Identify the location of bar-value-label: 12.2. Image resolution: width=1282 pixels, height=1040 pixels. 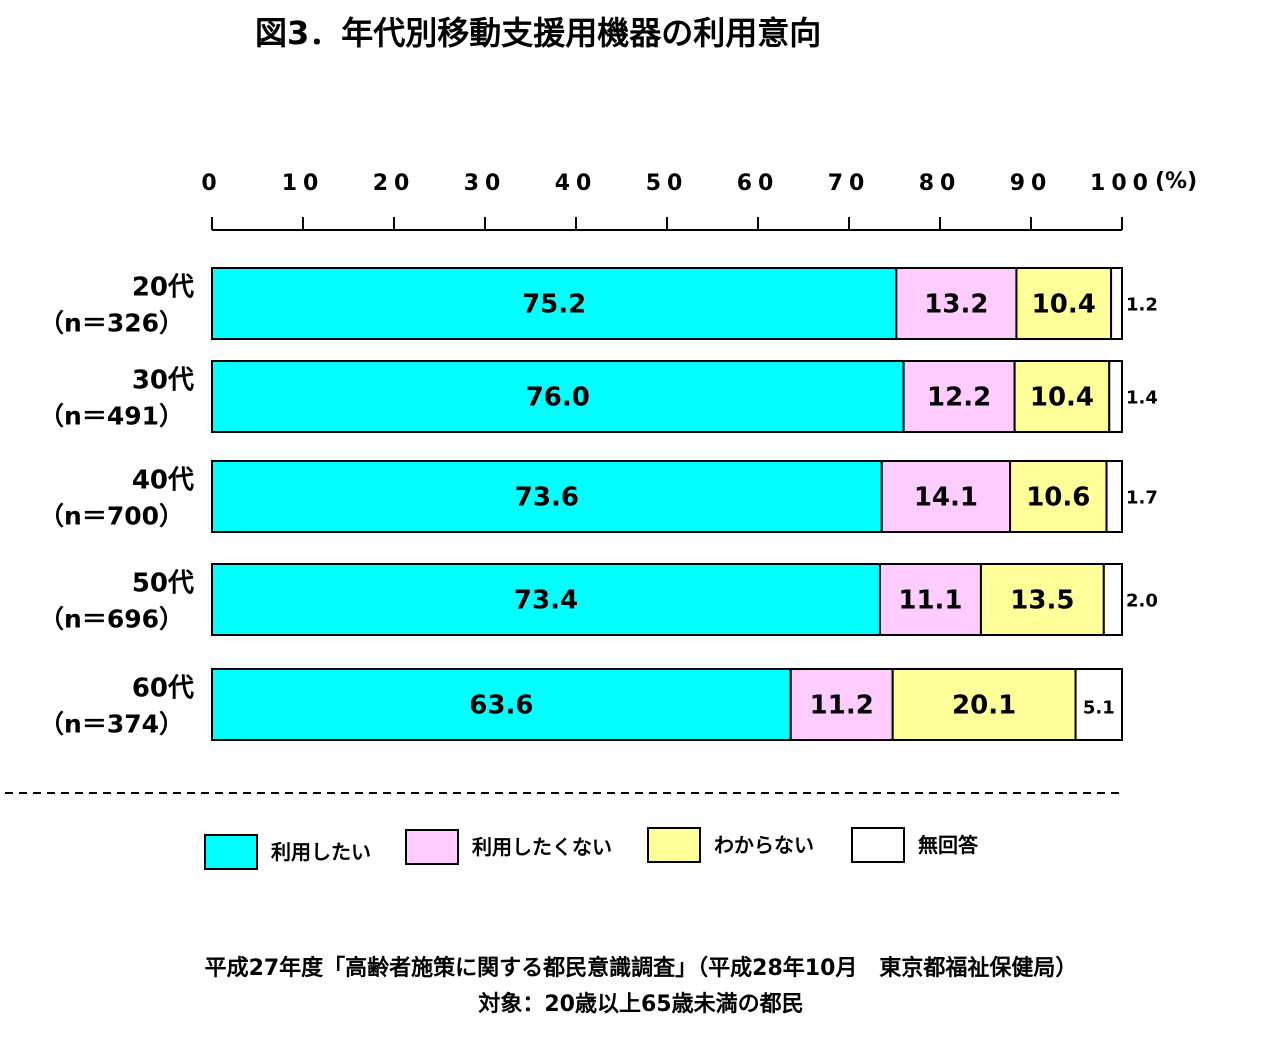
(959, 398).